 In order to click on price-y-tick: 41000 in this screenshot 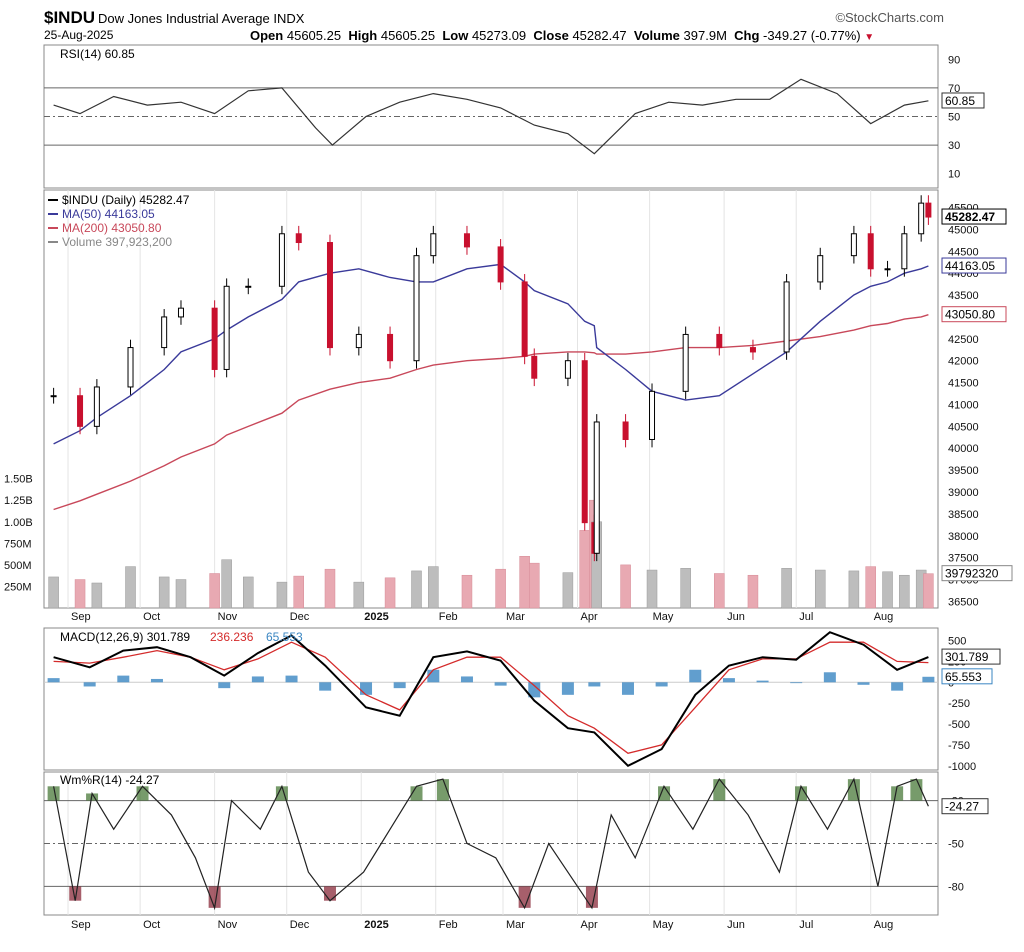, I will do `click(963, 405)`.